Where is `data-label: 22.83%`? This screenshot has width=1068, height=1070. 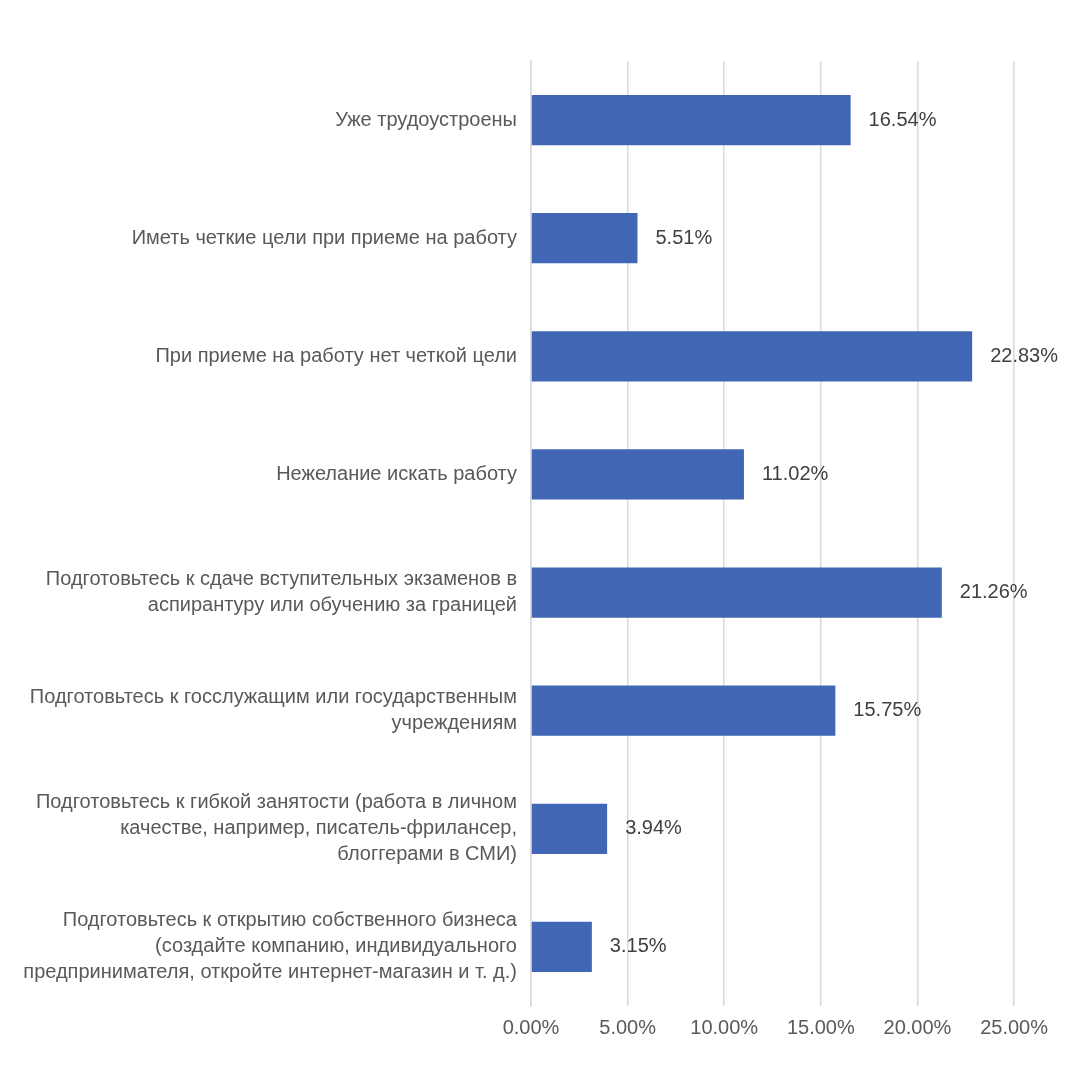
data-label: 22.83% is located at coordinates (1024, 354).